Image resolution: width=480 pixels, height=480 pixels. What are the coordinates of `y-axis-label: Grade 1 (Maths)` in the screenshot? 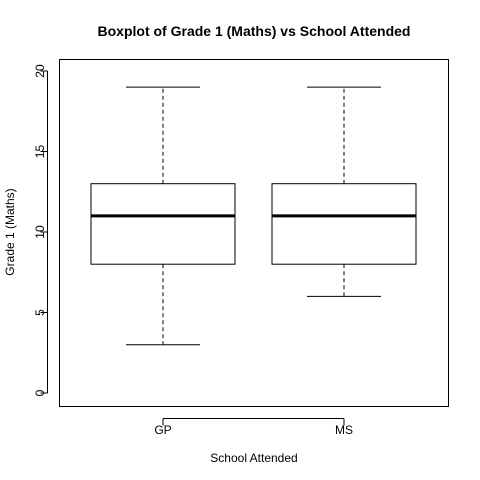 It's located at (10, 231).